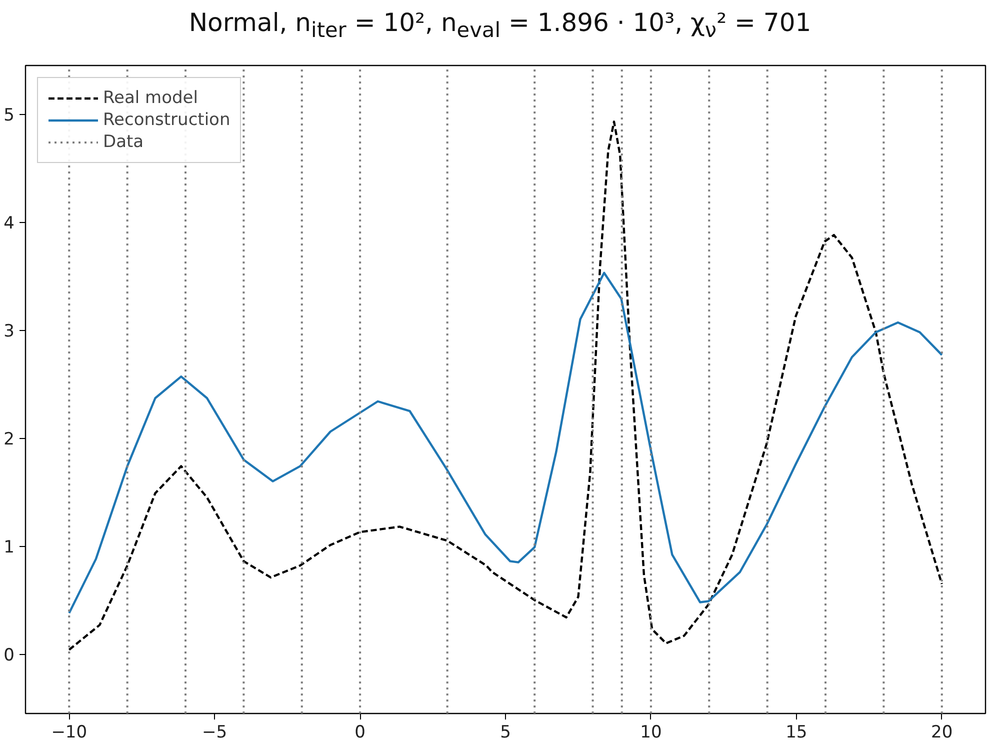 The image size is (1000, 750). What do you see at coordinates (123, 142) in the screenshot?
I see `ref-line-label: Data` at bounding box center [123, 142].